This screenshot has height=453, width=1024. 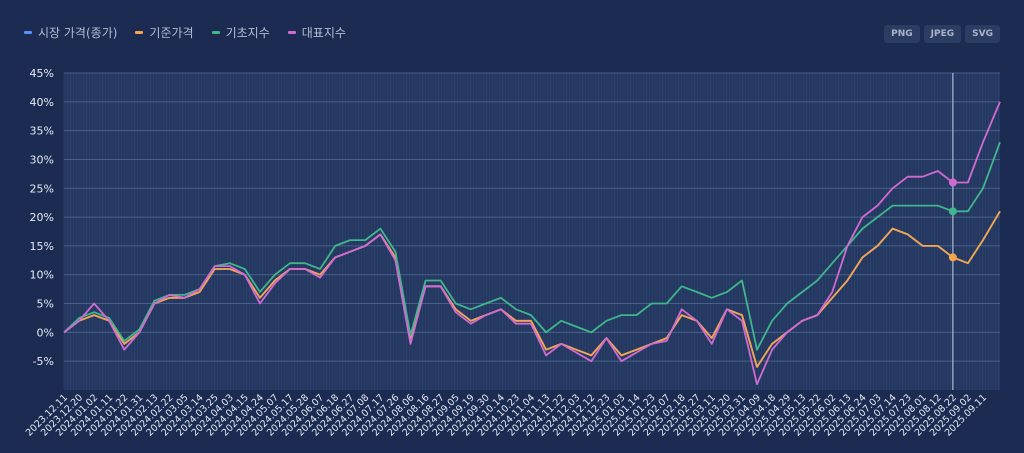 What do you see at coordinates (45, 332) in the screenshot?
I see `y-tick-label: 0%` at bounding box center [45, 332].